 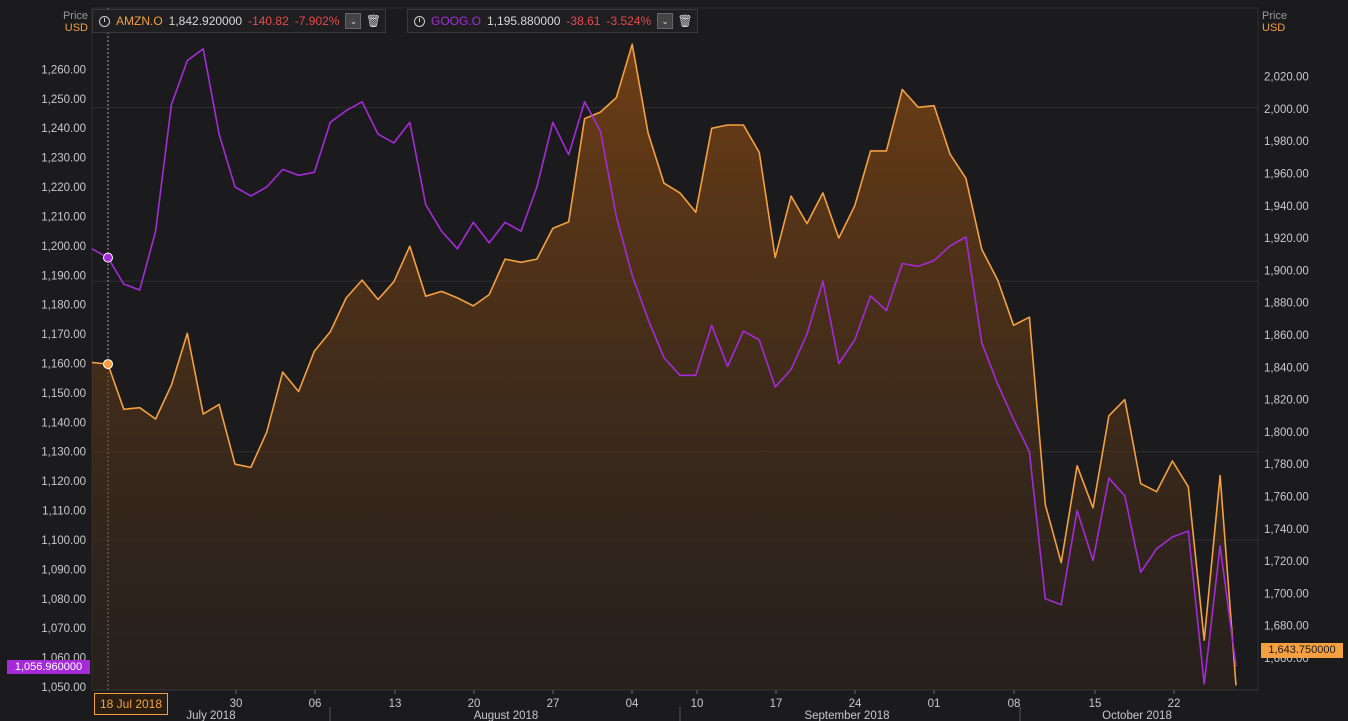 I want to click on right-tick-label: 1,860.00, so click(x=1286, y=336).